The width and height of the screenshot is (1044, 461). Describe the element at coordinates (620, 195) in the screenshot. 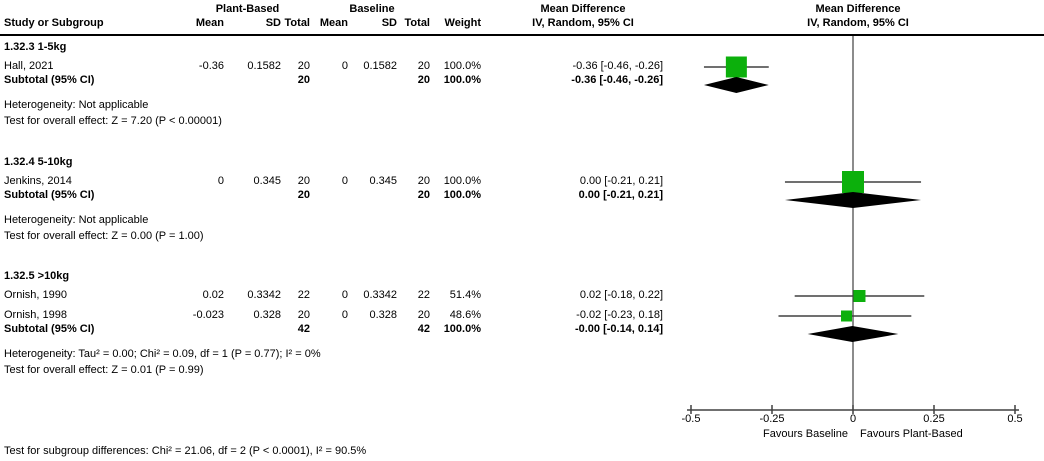

I see `subtotal-ci-text: 0.00 [-0.21, 0.21]` at that location.